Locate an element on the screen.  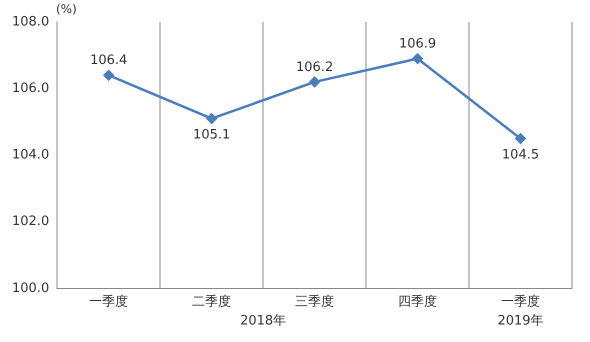
y-tick-label: 106.0 is located at coordinates (31, 88).